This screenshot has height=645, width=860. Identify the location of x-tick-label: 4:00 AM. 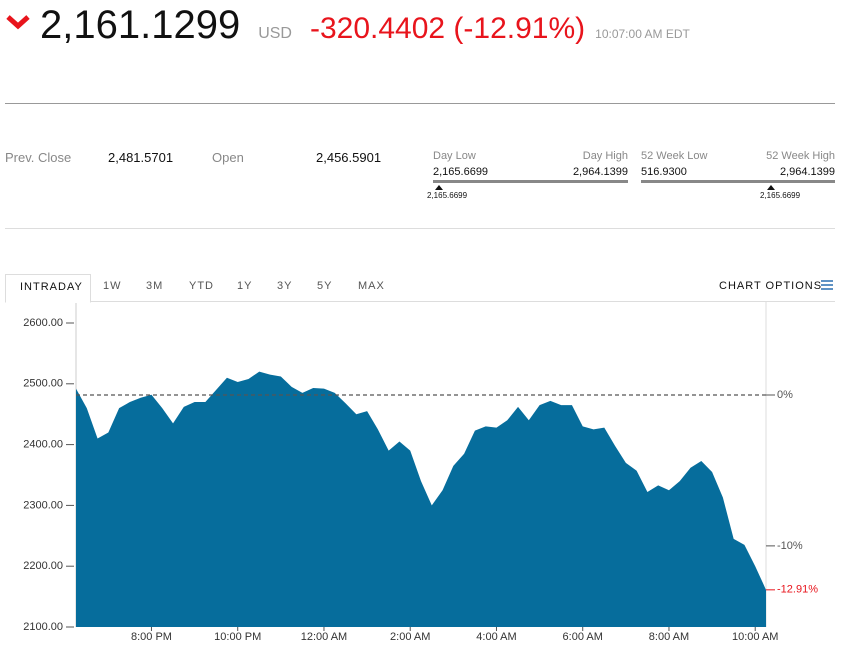
(496, 637).